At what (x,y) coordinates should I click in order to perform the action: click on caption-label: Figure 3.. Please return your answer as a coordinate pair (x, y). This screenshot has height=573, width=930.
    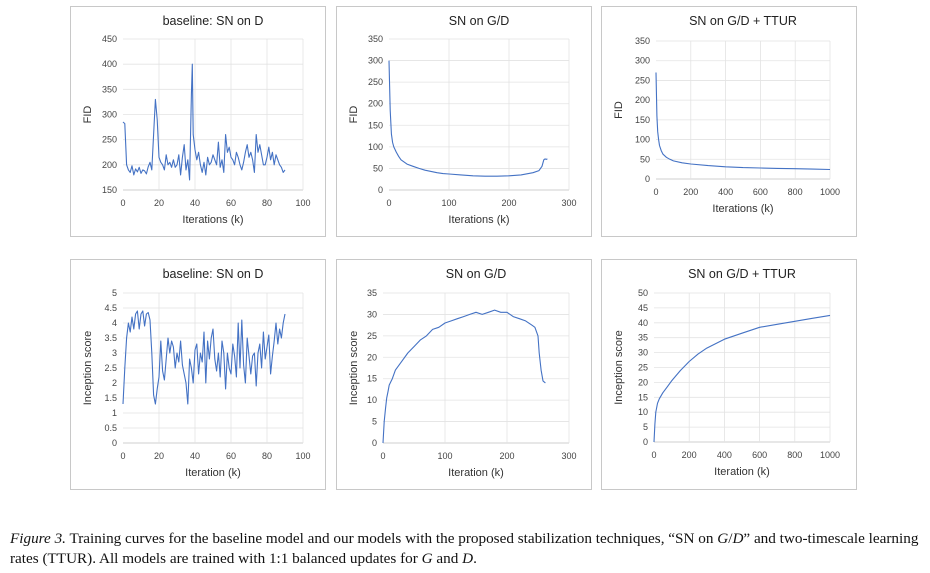
    Looking at the image, I should click on (38, 538).